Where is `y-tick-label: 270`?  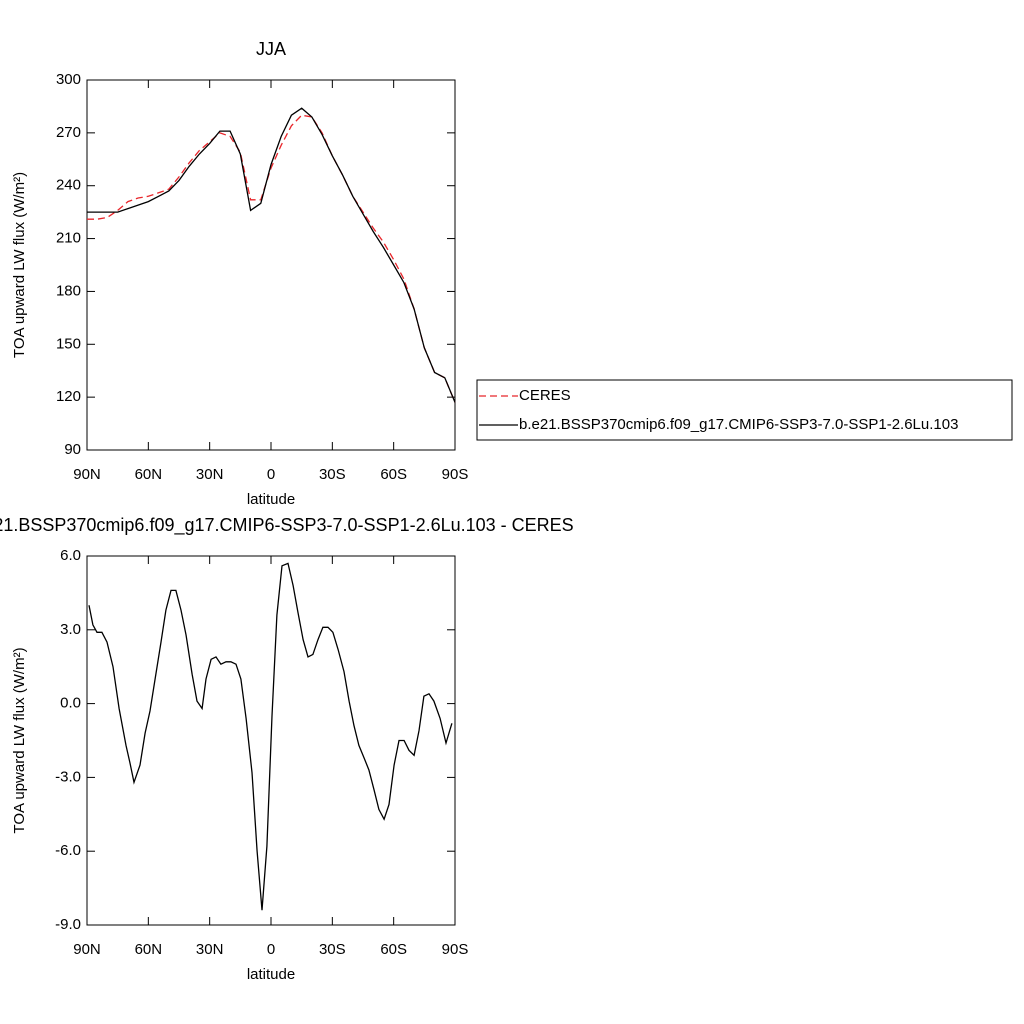
y-tick-label: 270 is located at coordinates (68, 132).